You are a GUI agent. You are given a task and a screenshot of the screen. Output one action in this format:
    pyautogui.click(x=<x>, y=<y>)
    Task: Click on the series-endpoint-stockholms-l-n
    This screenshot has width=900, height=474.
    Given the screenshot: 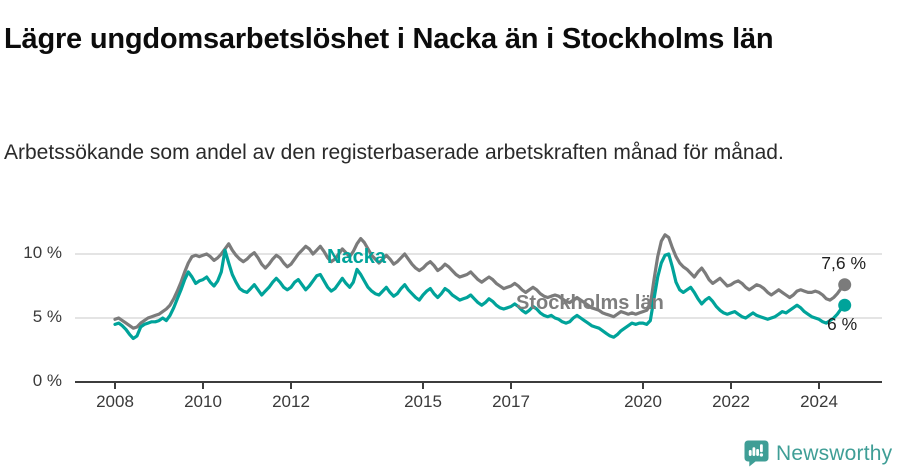 What is the action you would take?
    pyautogui.click(x=845, y=285)
    